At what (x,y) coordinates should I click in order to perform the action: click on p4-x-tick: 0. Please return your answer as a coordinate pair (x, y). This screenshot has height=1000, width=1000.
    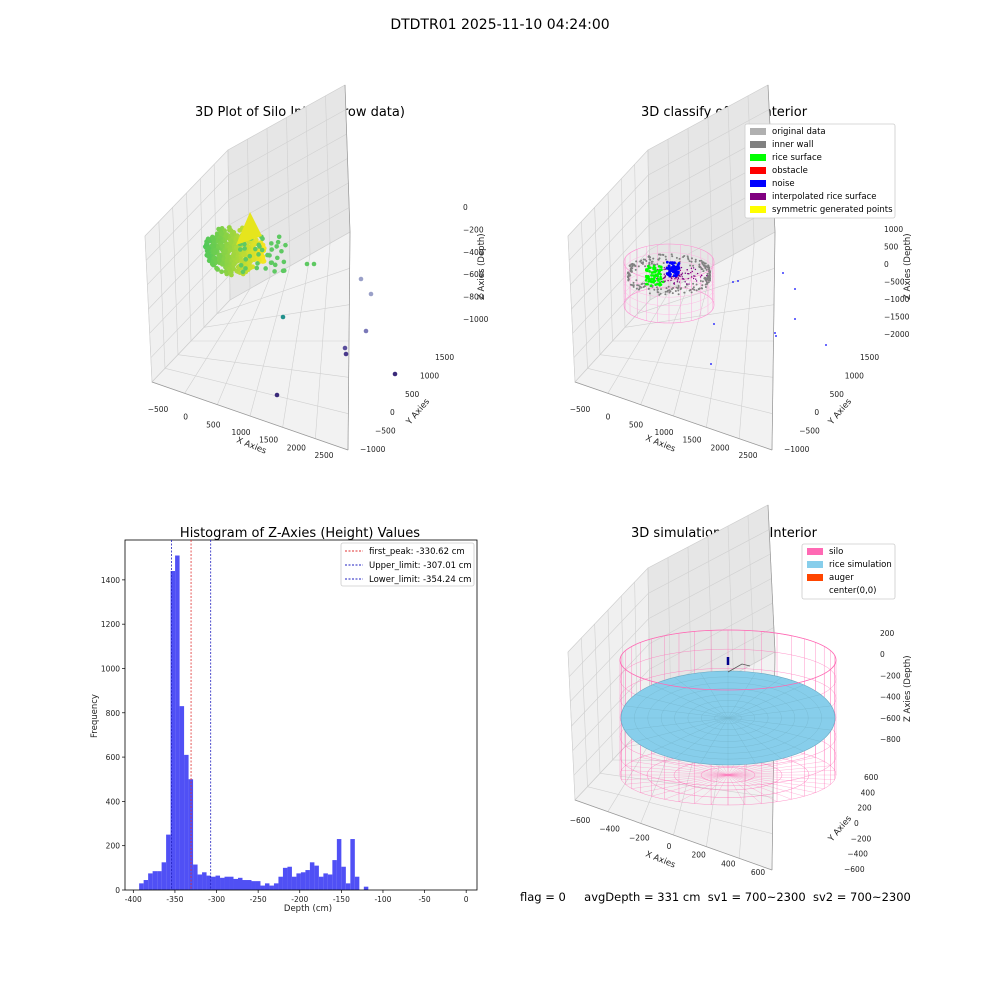
    Looking at the image, I should click on (669, 846).